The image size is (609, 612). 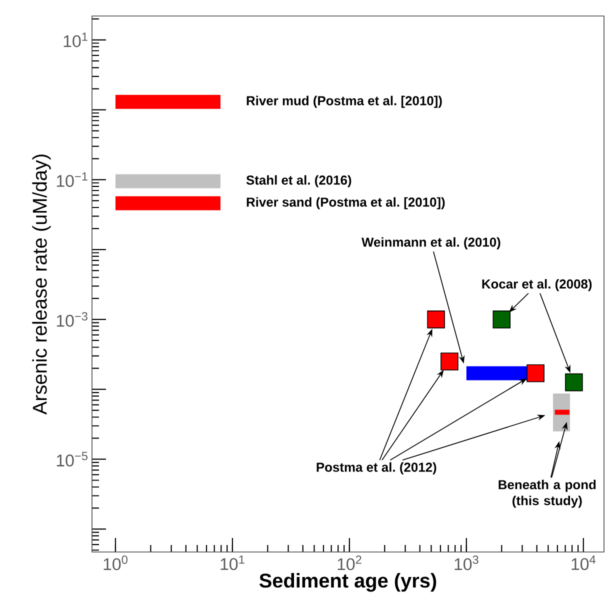 I want to click on text: River sand (Postma et al. [2010]), so click(x=345, y=203).